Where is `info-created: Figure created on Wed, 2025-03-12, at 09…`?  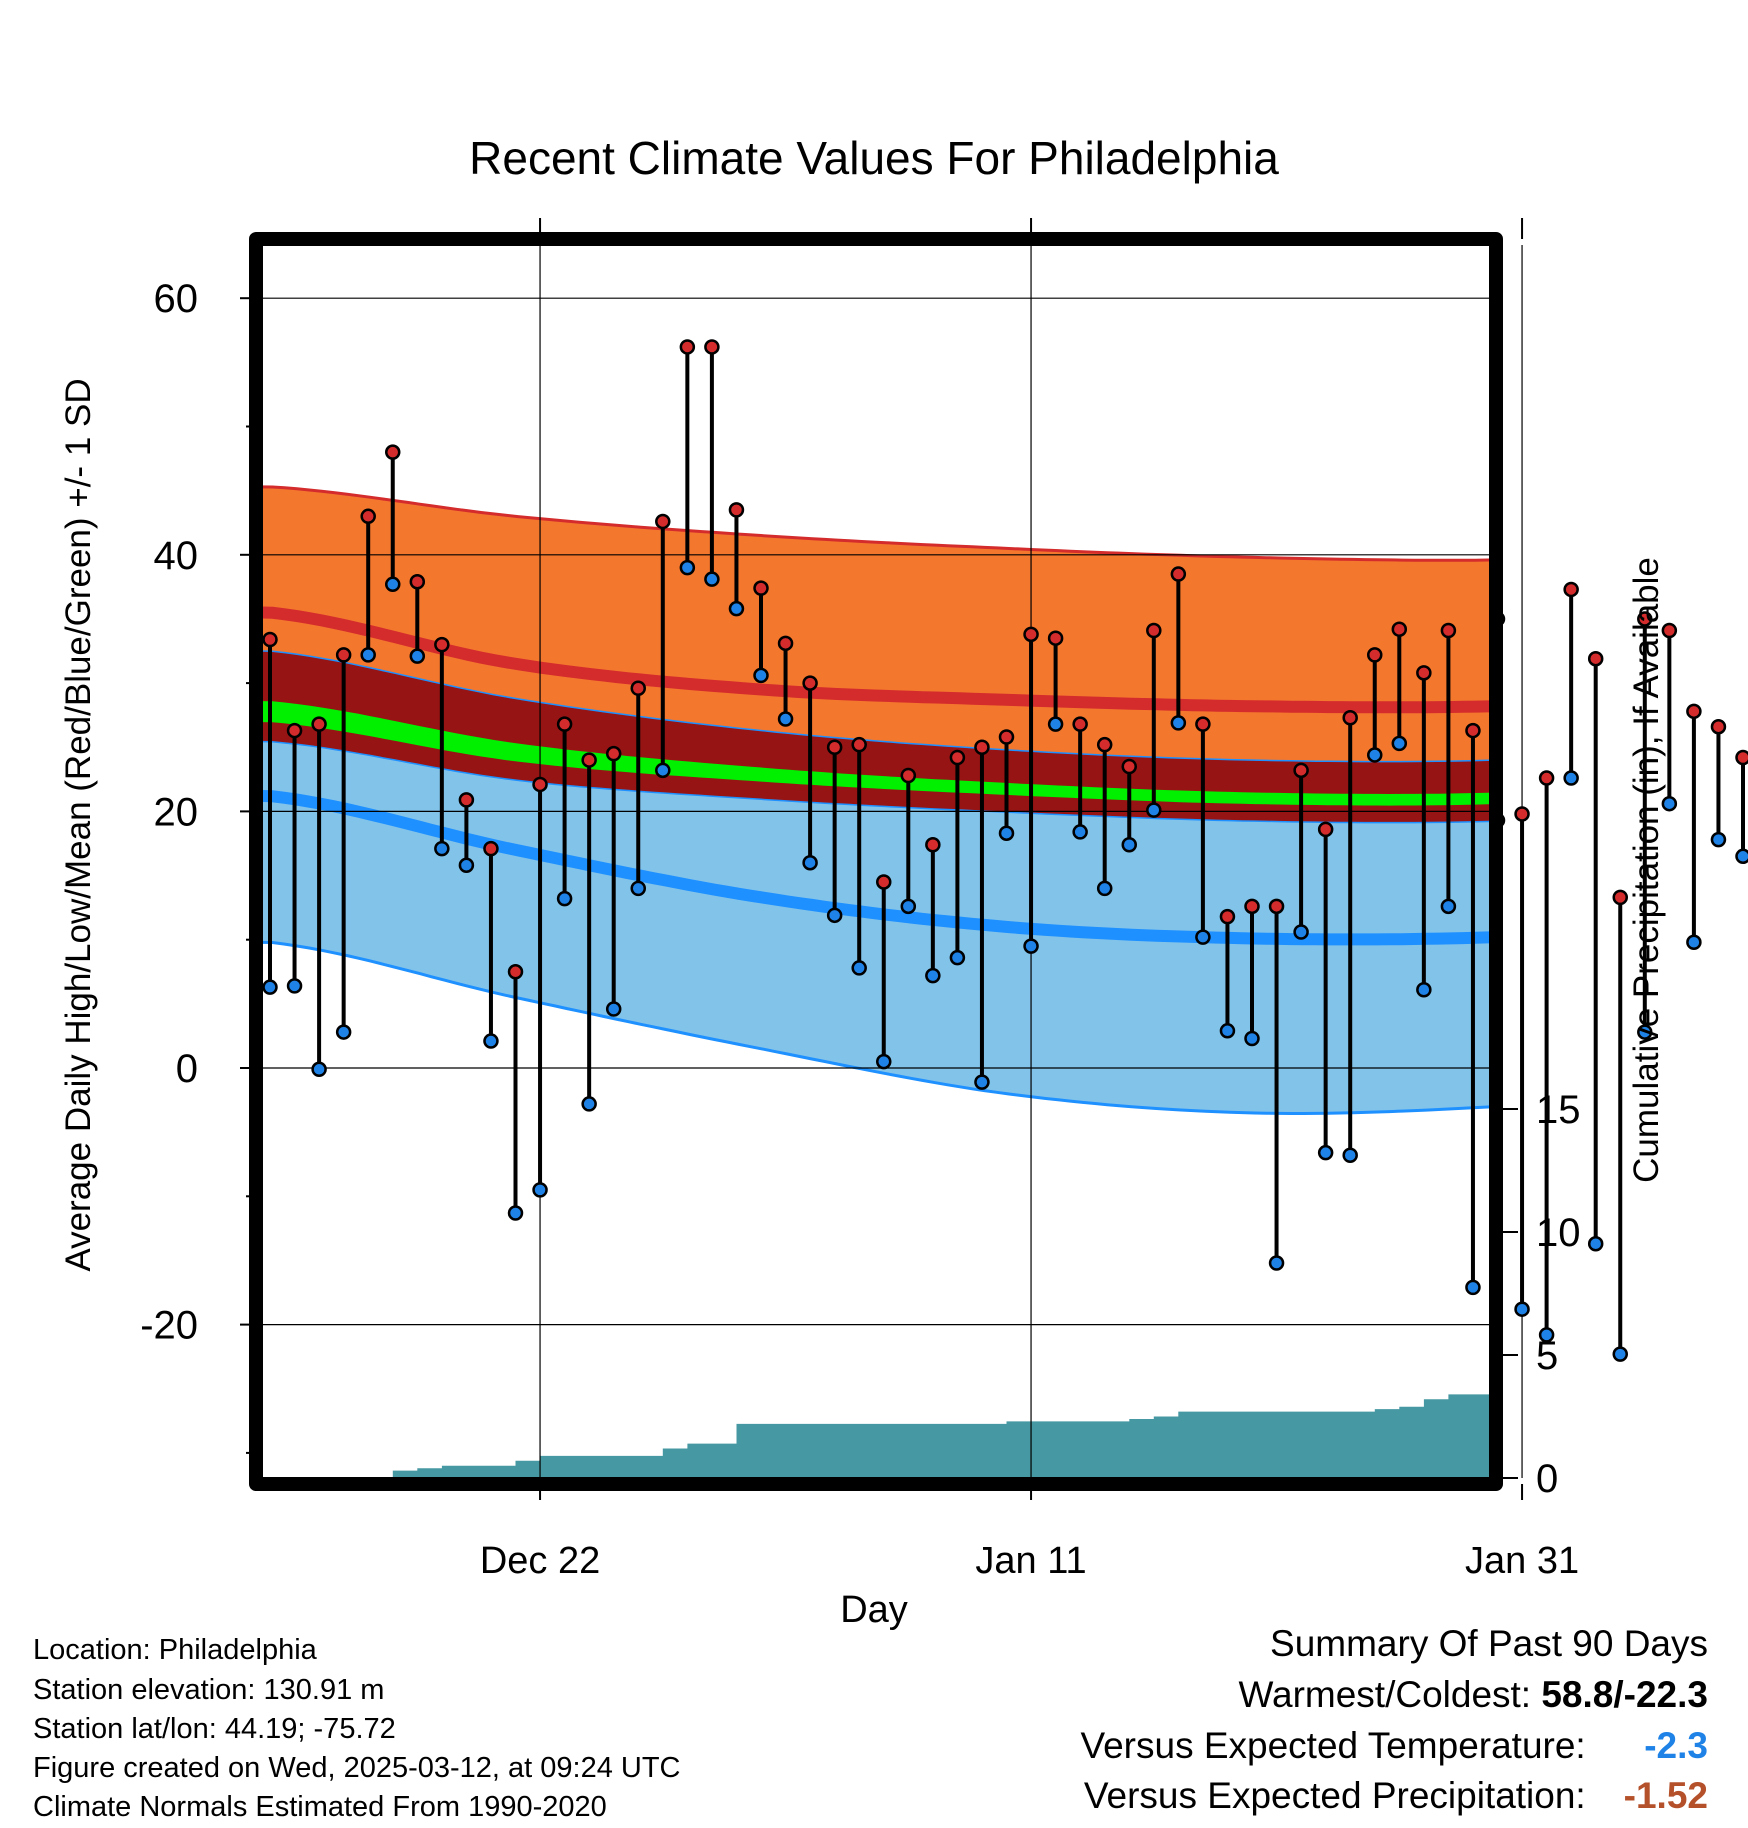 info-created: Figure created on Wed, 2025-03-12, at 09… is located at coordinates (357, 1768).